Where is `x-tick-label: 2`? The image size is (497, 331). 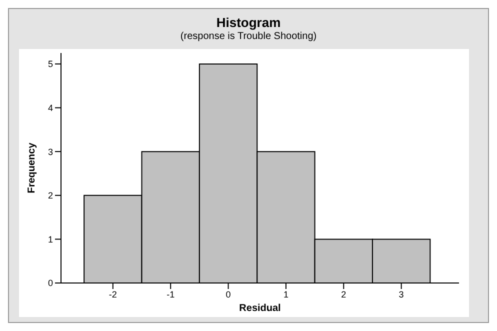
x-tick-label: 2 is located at coordinates (343, 294).